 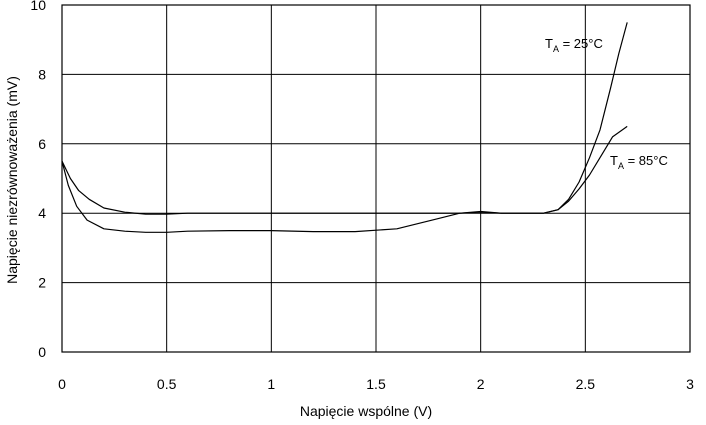 I want to click on y-tick-label: 2, so click(x=42, y=283).